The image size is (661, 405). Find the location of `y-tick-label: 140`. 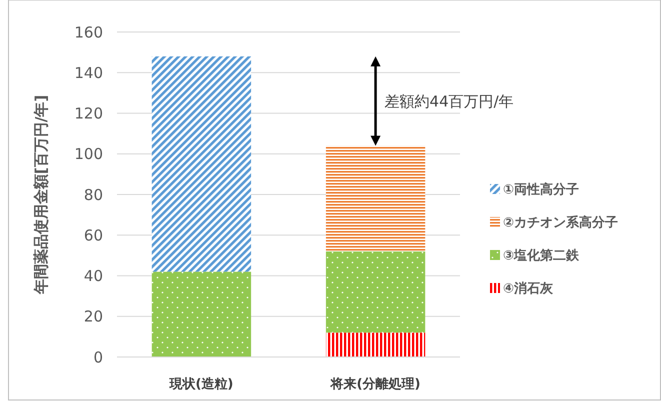

y-tick-label: 140 is located at coordinates (88, 73).